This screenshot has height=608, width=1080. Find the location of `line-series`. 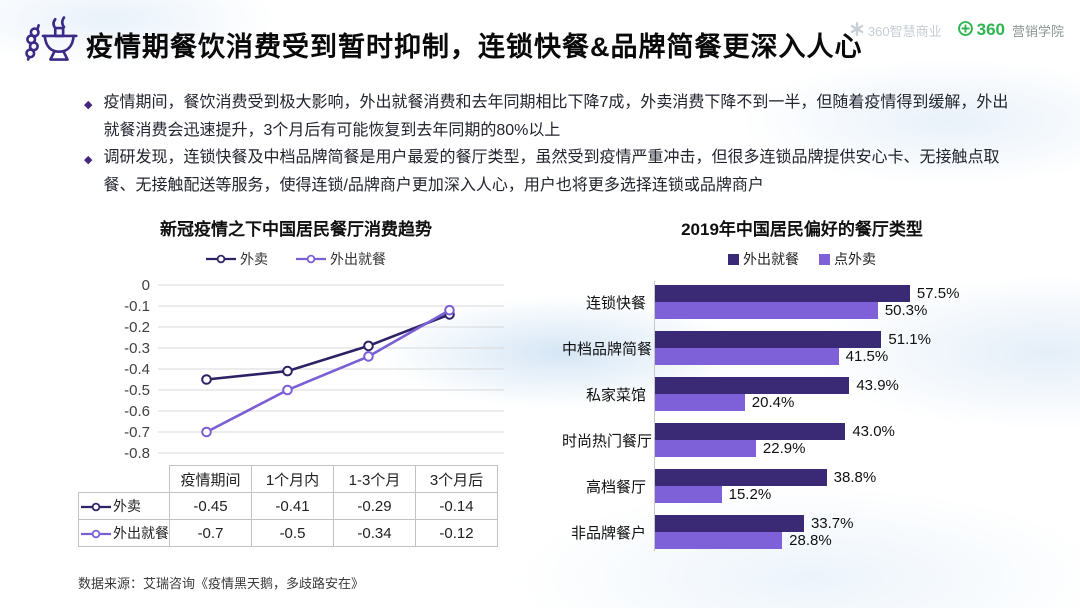

line-series is located at coordinates (328, 371).